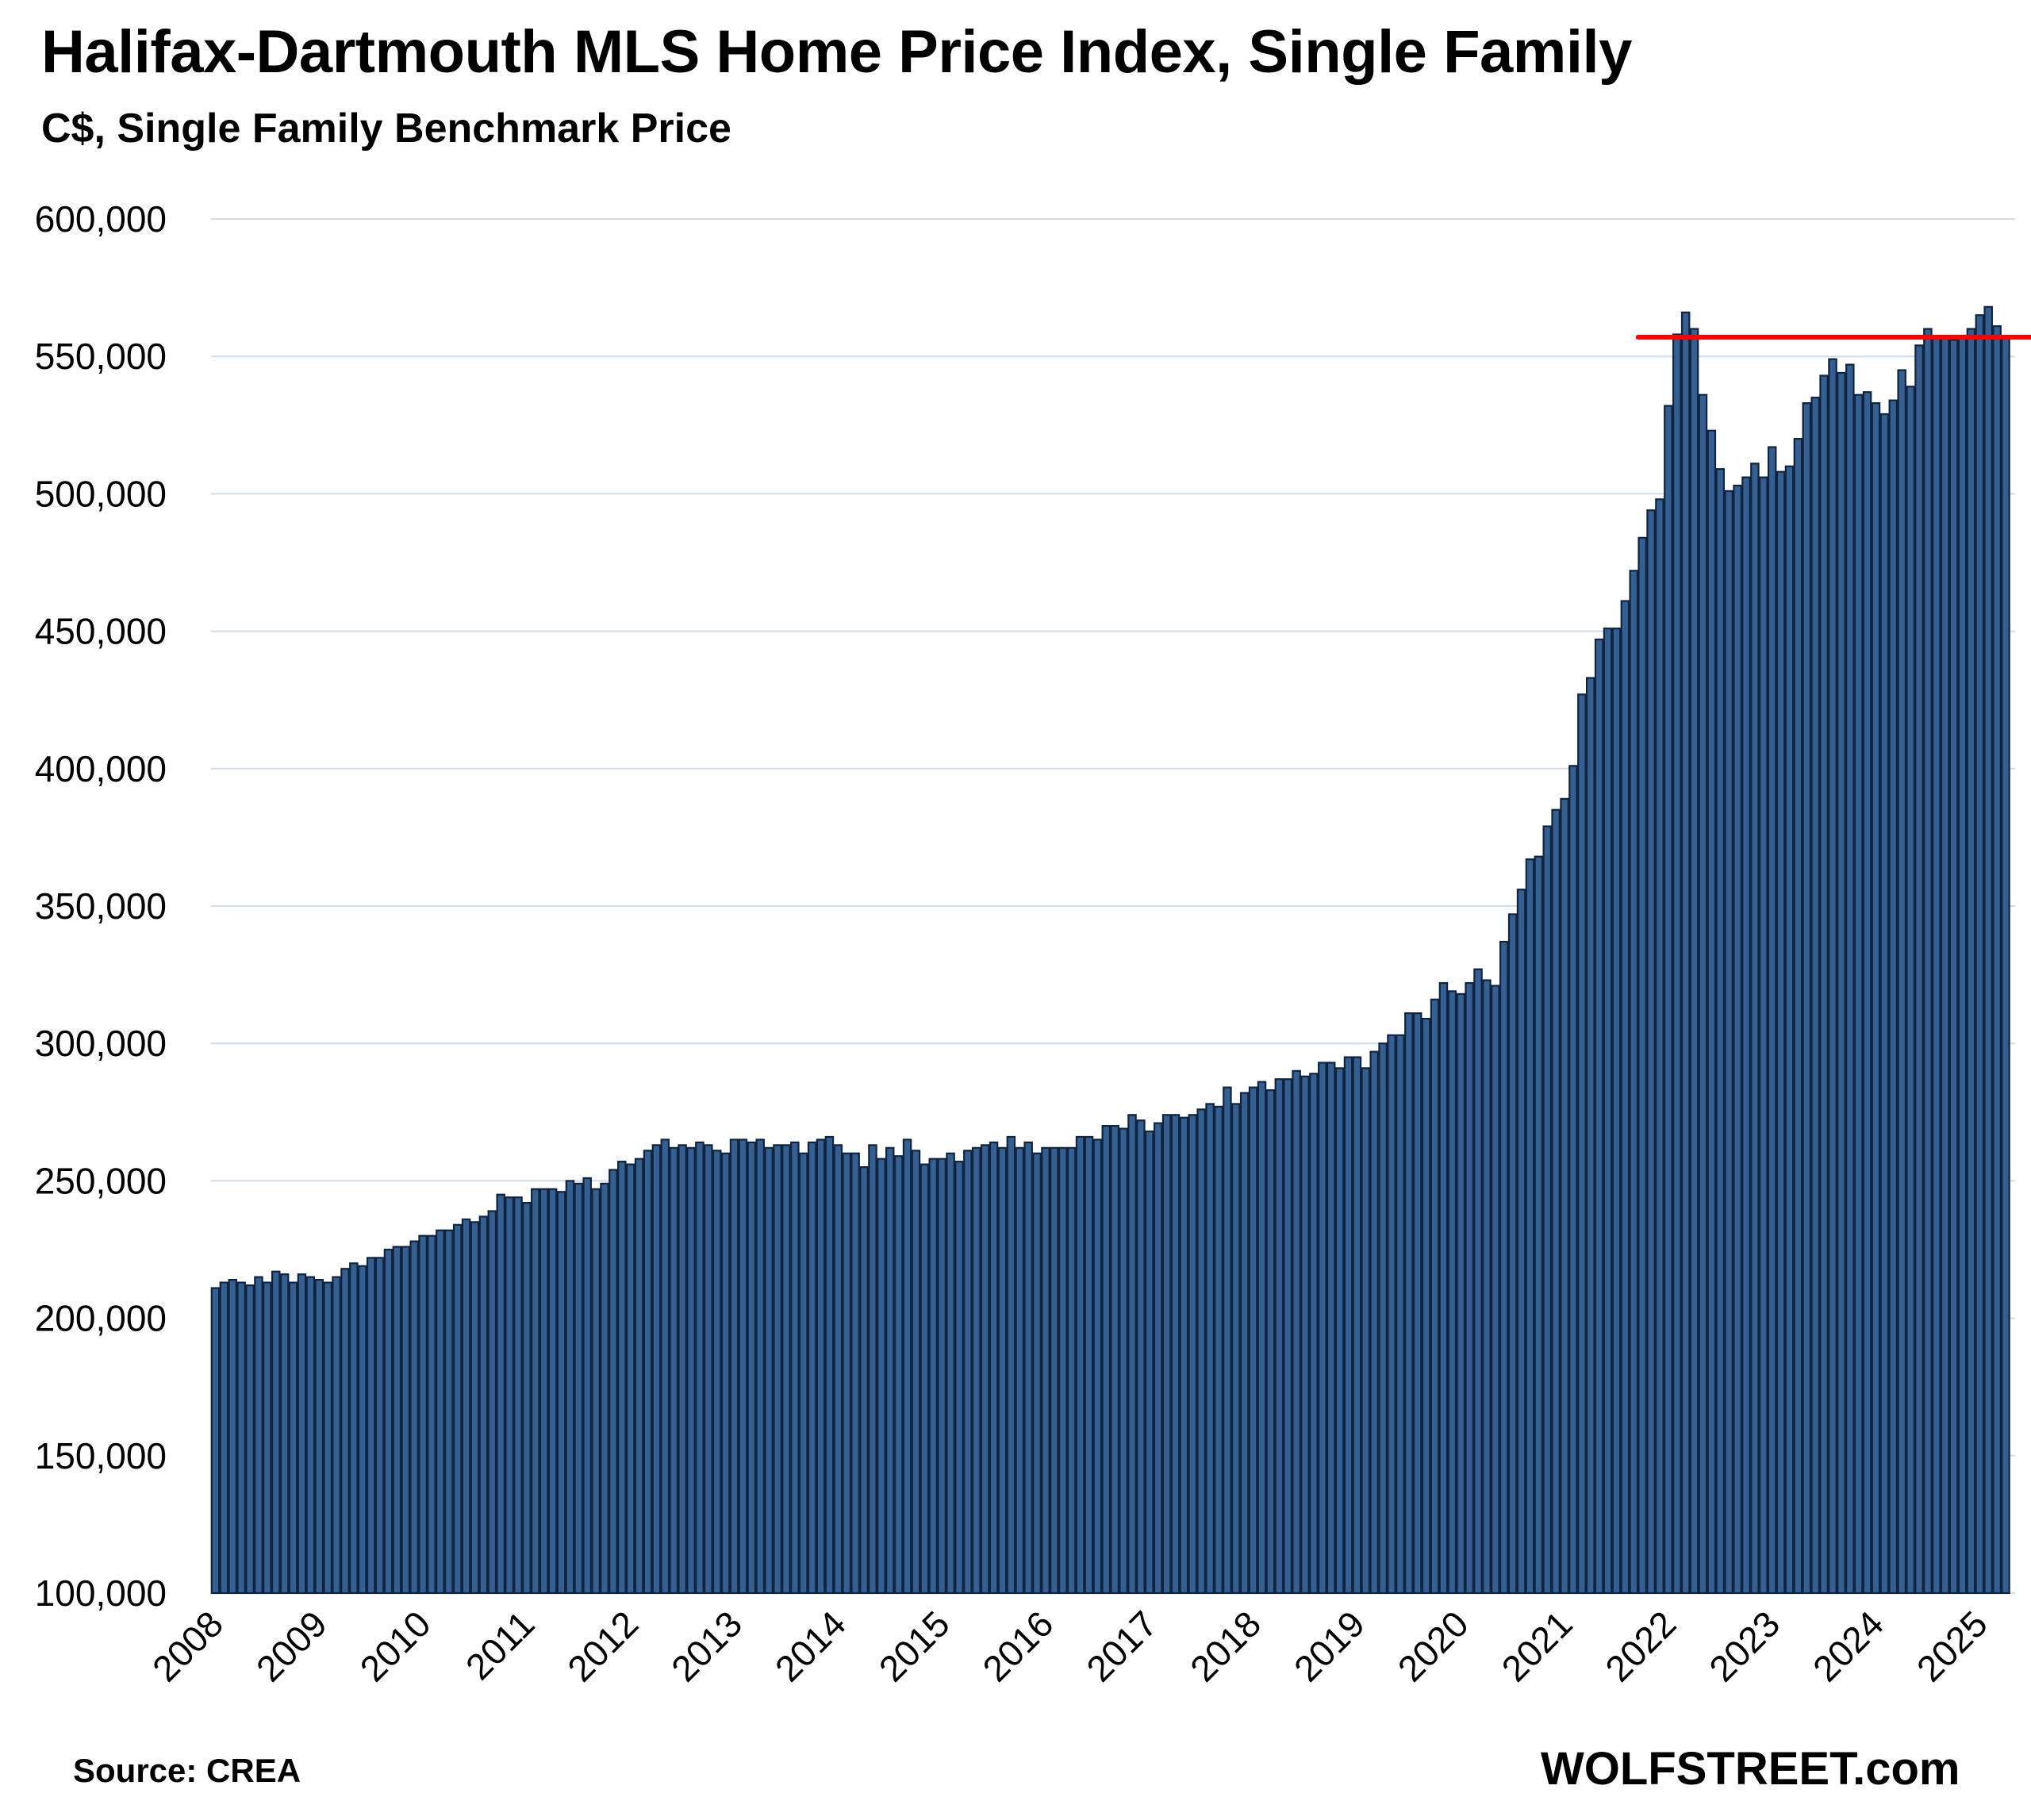  I want to click on brand-logo-text: WOLFSTREET.com, so click(1751, 1769).